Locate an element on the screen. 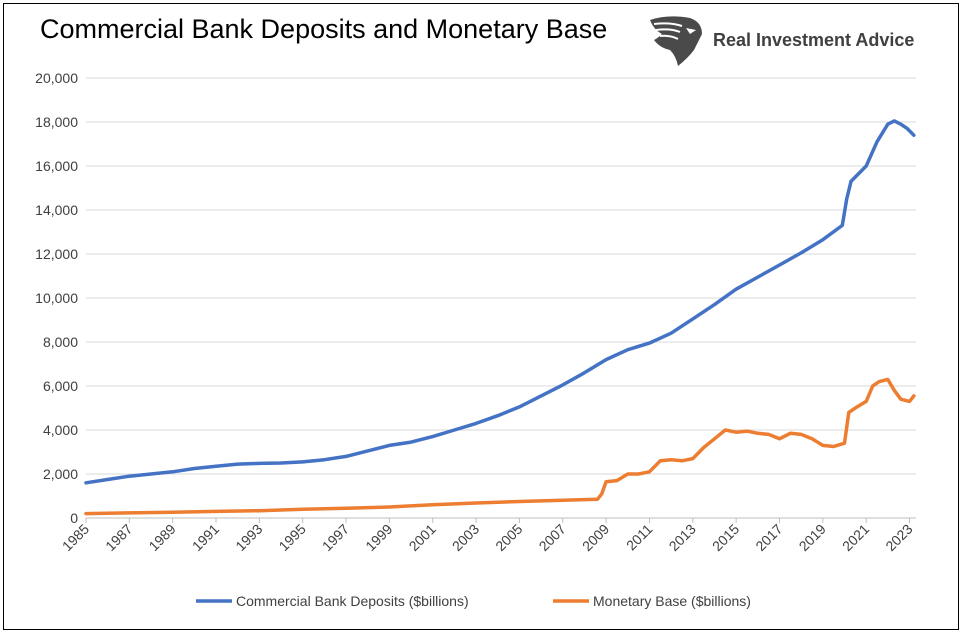 The width and height of the screenshot is (964, 635). x-tick-label: 1991 is located at coordinates (205, 537).